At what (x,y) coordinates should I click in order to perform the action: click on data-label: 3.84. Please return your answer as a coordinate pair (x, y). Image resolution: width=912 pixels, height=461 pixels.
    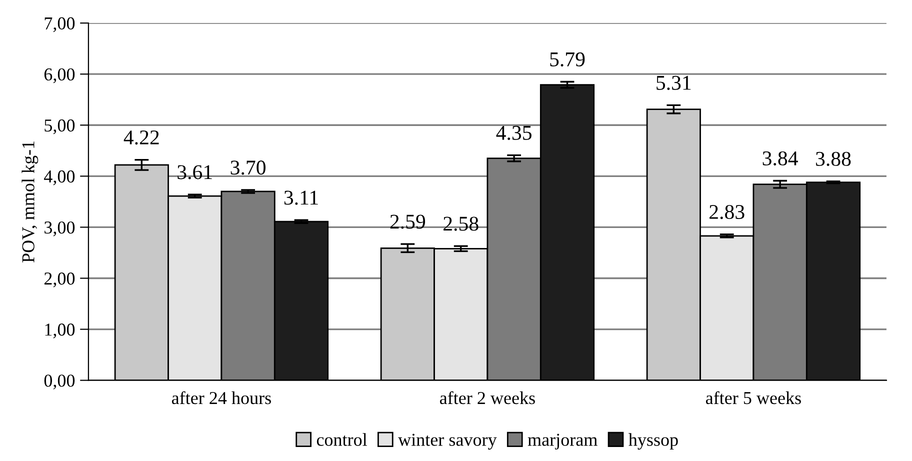
    Looking at the image, I should click on (780, 158).